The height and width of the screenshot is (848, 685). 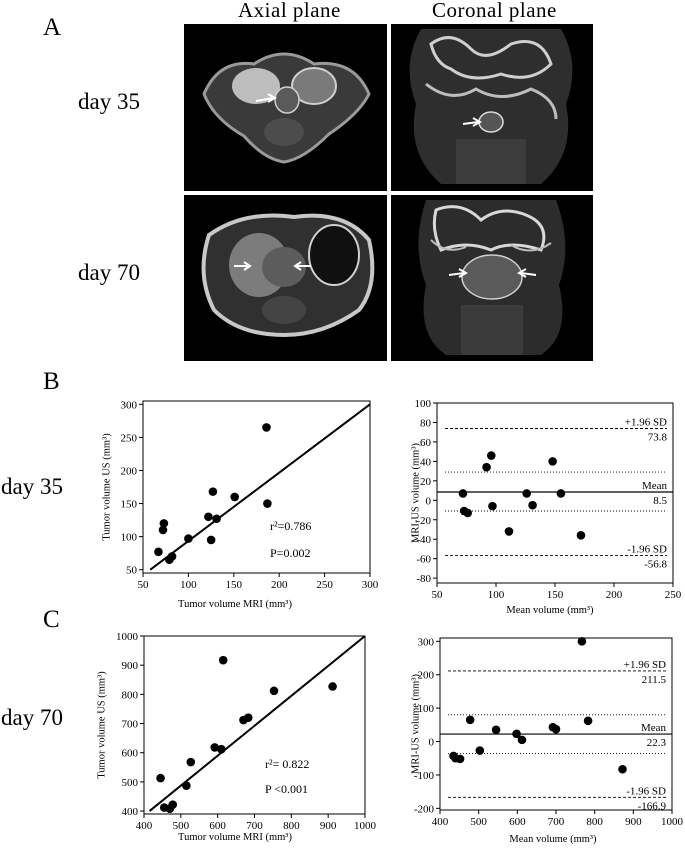 I want to click on reference-line-label: +1.96 SD, so click(x=645, y=665).